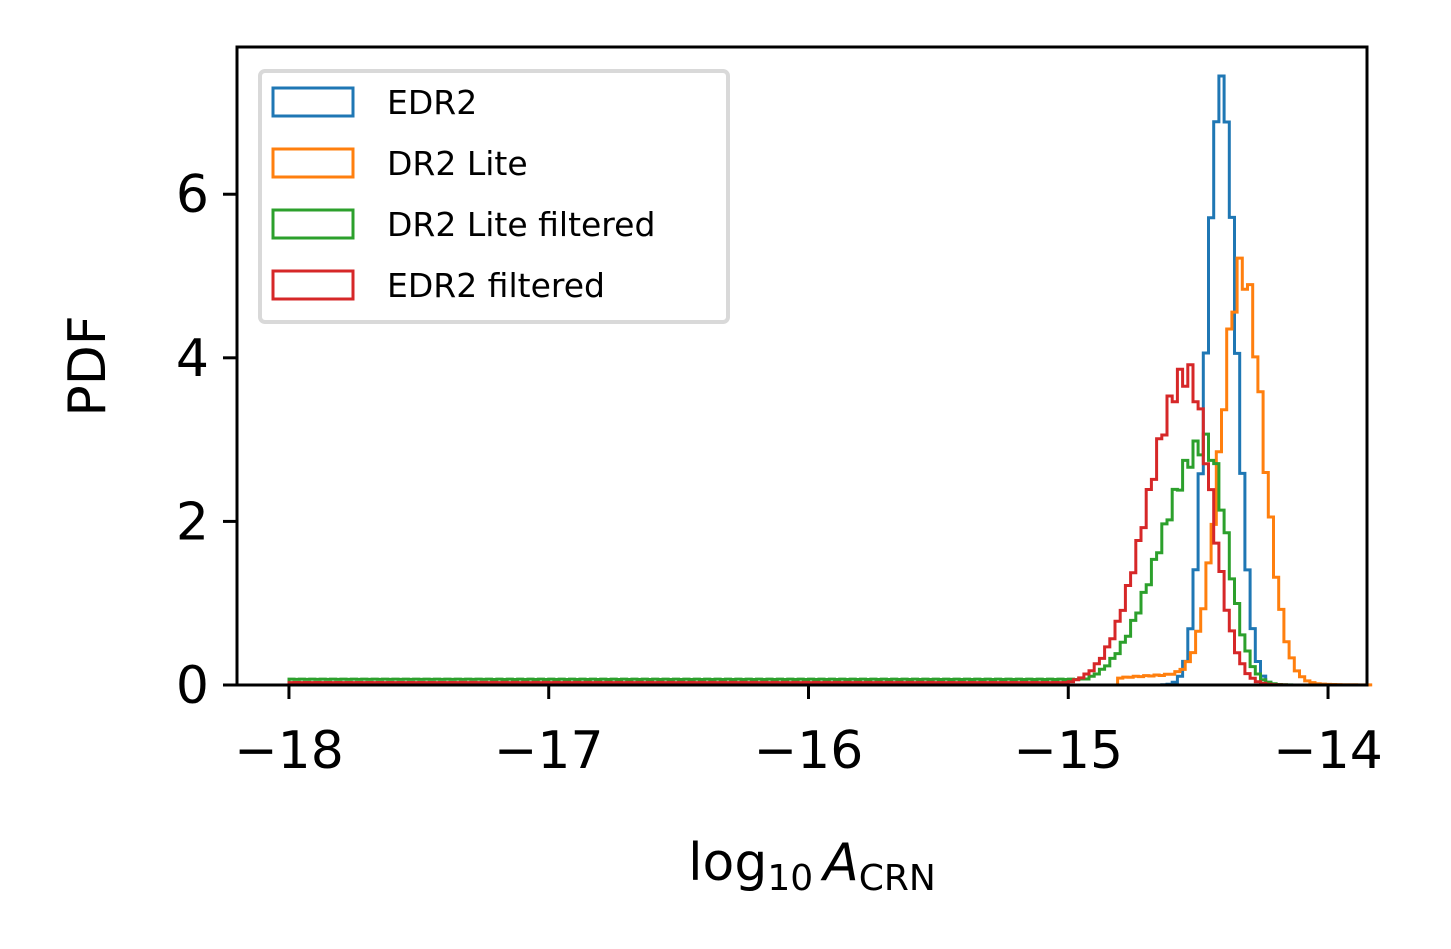  I want to click on x-tick-label: −15, so click(1068, 751).